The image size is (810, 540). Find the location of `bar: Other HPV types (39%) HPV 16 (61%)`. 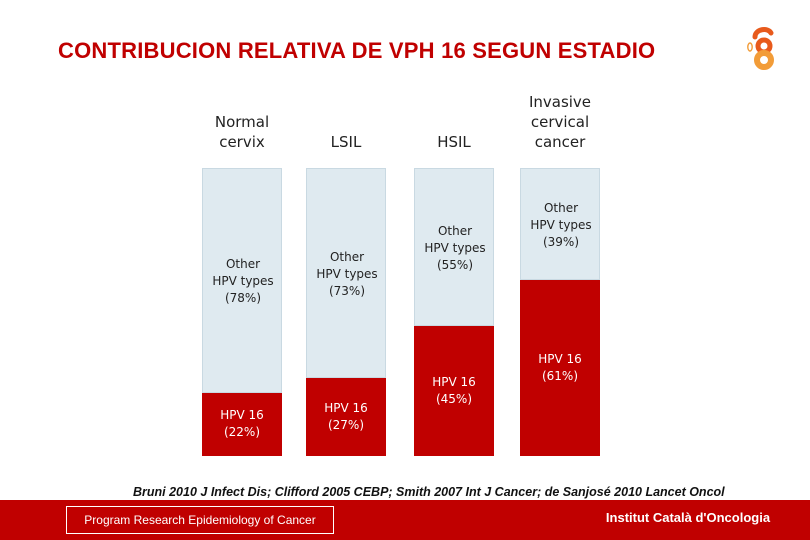

bar: Other HPV types (39%) HPV 16 (61%) is located at coordinates (560, 312).